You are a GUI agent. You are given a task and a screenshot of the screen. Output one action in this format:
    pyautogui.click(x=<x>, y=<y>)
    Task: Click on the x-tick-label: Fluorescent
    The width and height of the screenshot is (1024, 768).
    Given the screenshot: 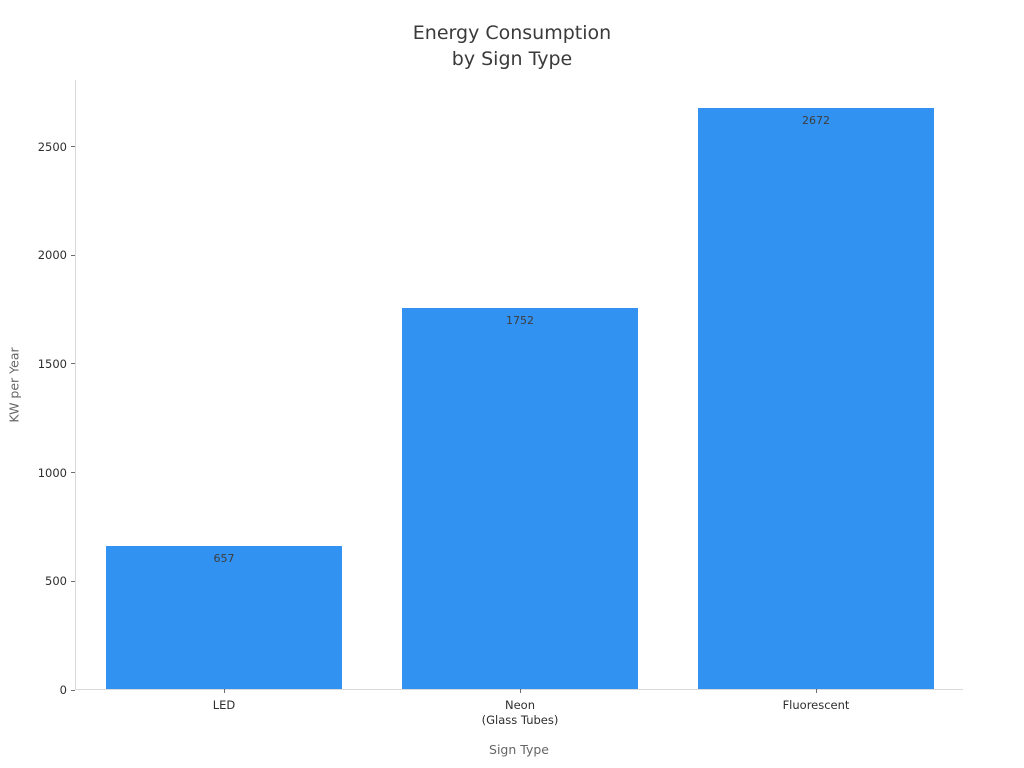 What is the action you would take?
    pyautogui.click(x=816, y=705)
    